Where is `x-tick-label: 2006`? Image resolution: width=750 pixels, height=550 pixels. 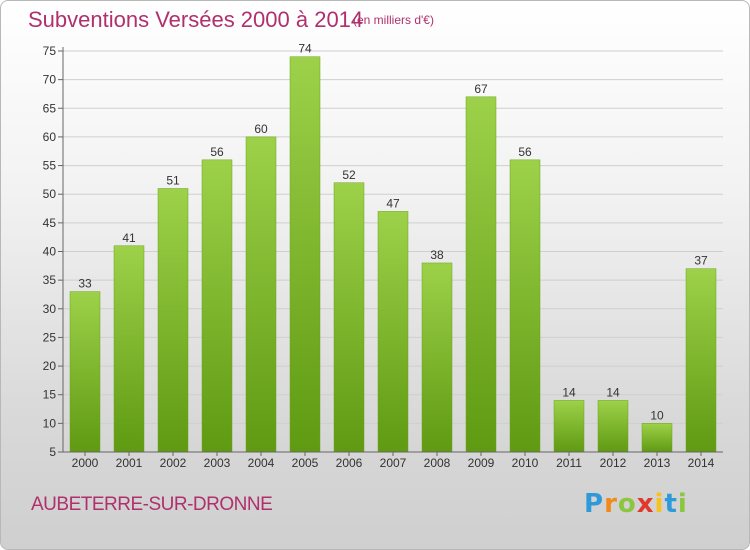
x-tick-label: 2006 is located at coordinates (349, 463).